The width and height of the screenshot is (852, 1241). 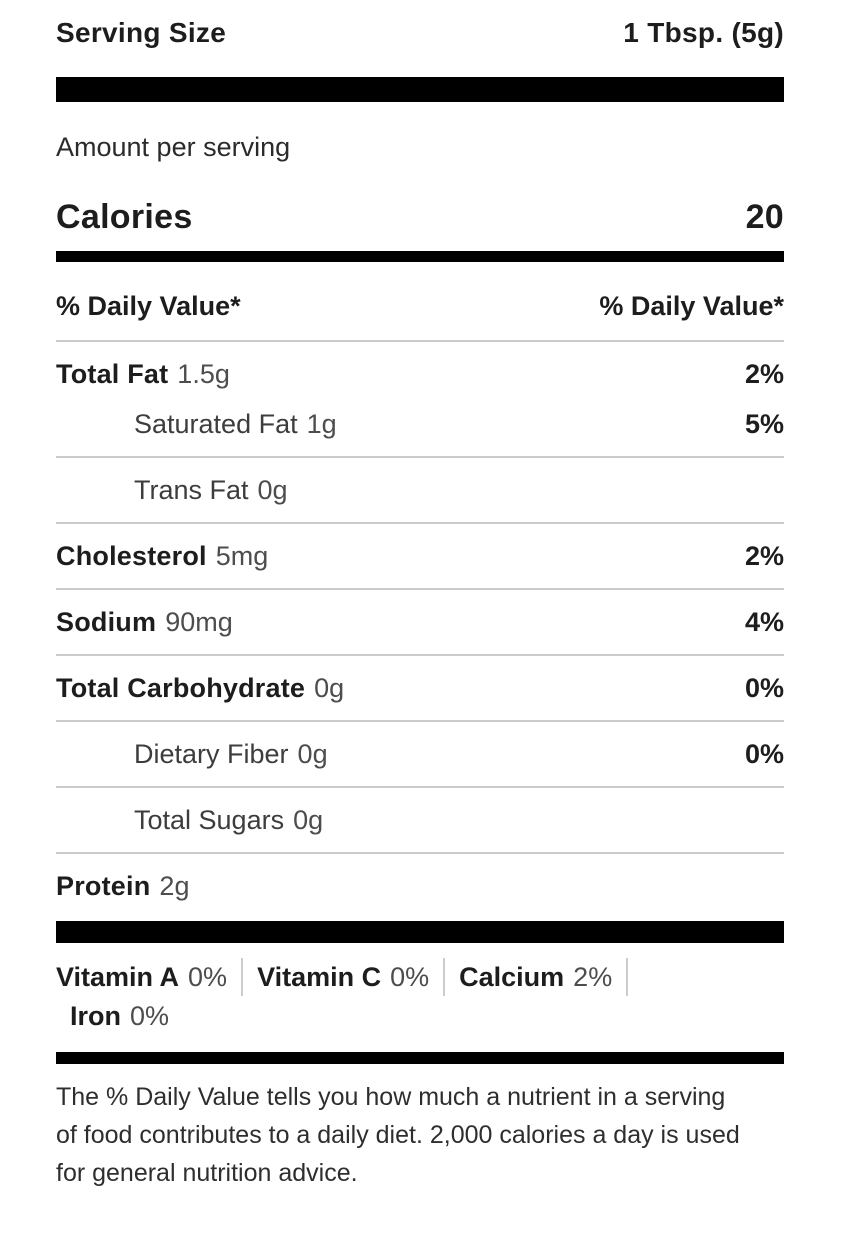 I want to click on vitamin-name: Vitamin C, so click(x=319, y=977).